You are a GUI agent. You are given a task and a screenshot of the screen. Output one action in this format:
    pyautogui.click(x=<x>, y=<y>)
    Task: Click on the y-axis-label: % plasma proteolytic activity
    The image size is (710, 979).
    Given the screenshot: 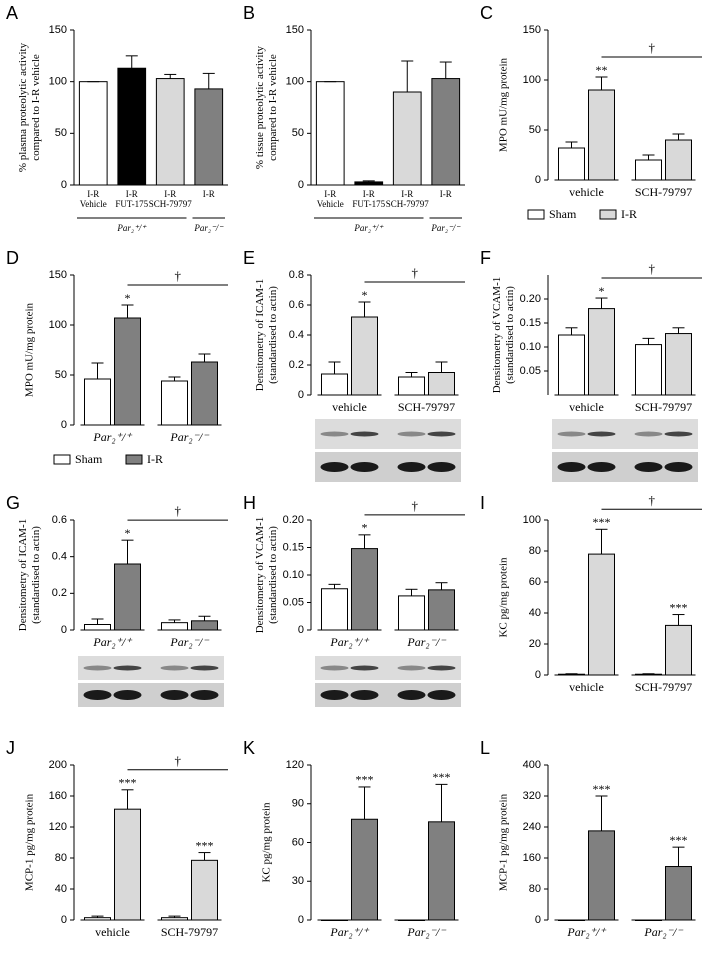 What is the action you would take?
    pyautogui.click(x=23, y=107)
    